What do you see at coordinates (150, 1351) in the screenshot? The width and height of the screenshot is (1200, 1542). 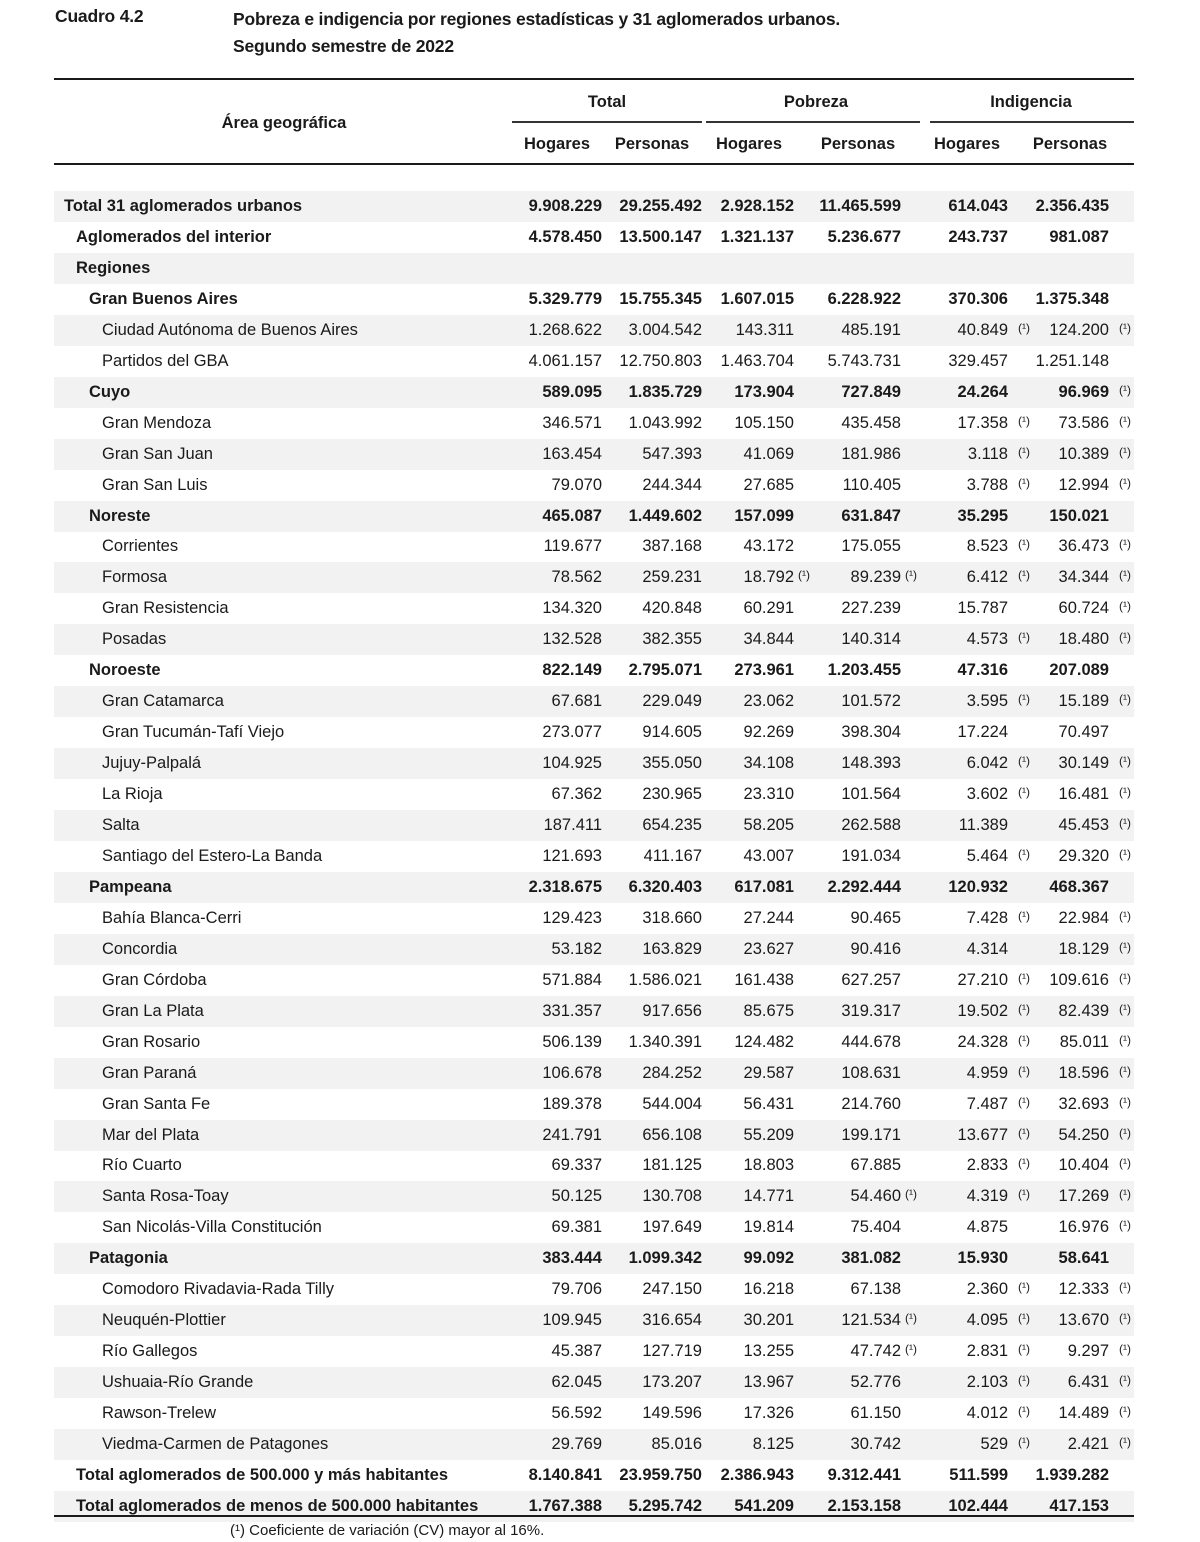 I see `row-label: Río Gallegos` at bounding box center [150, 1351].